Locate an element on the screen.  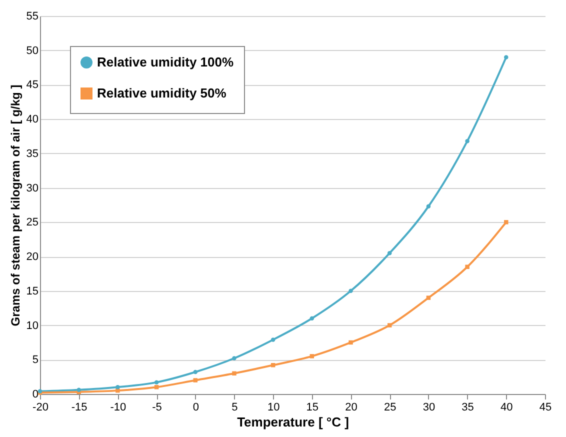
y-tick-label: 0 is located at coordinates (35, 394).